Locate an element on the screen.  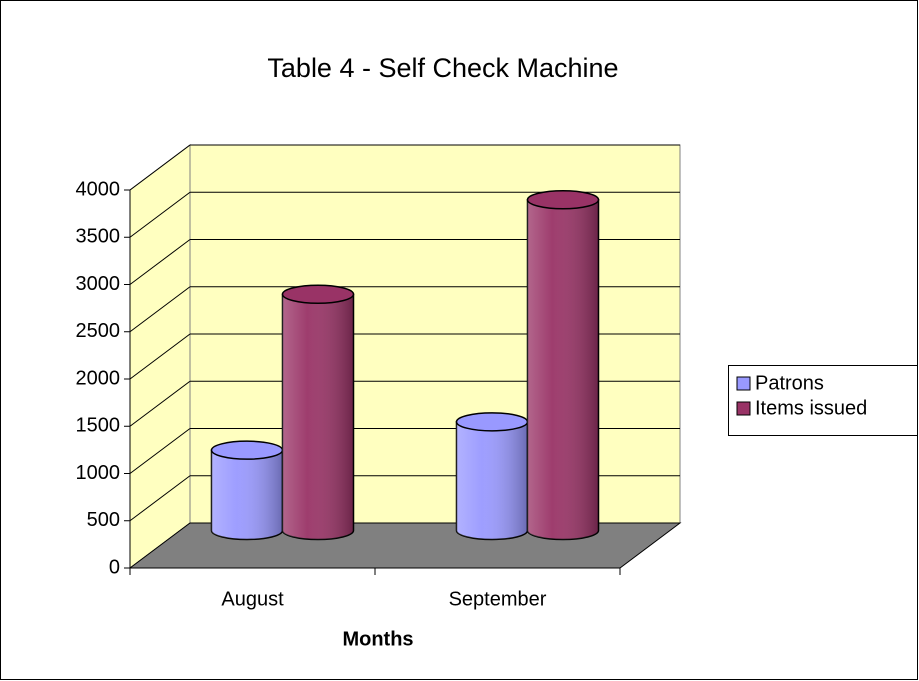
y-tick-label: 1000 is located at coordinates (98, 473).